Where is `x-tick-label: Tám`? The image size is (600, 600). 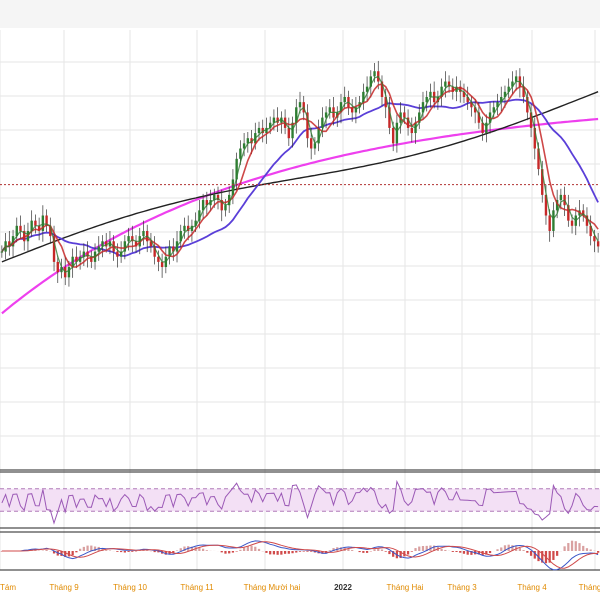
x-tick-label: Tám is located at coordinates (8, 587).